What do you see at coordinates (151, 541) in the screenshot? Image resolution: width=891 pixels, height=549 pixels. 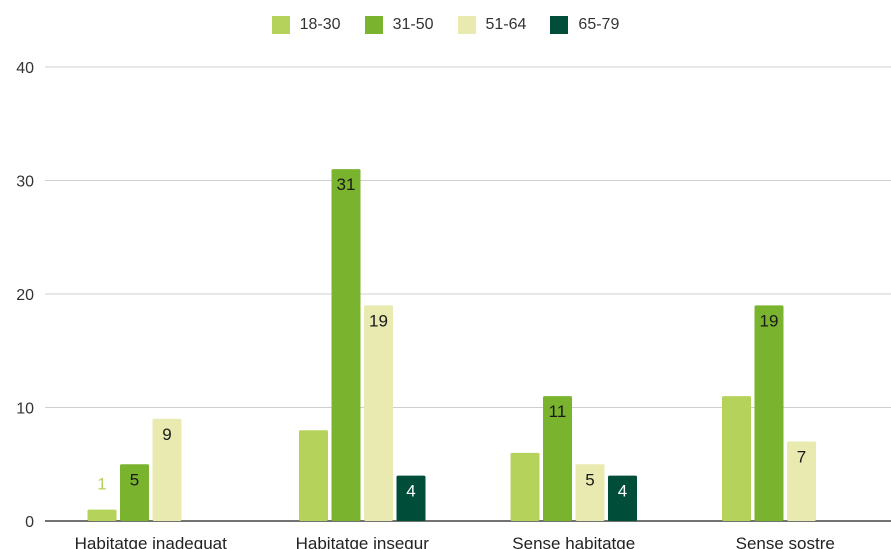 I see `x-tick-label-0: Habitatge inadequat` at bounding box center [151, 541].